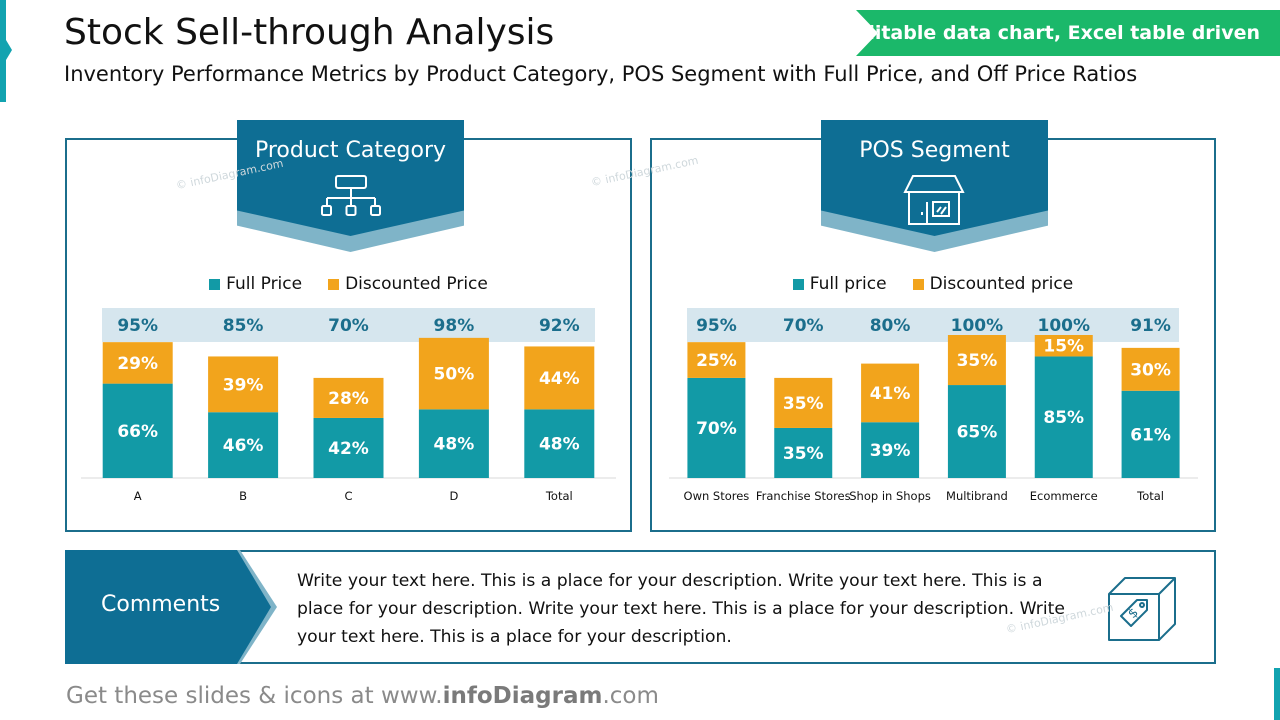 The image size is (1280, 720). What do you see at coordinates (254, 696) in the screenshot?
I see `footer-prefix: Get these slides & icons at www.` at bounding box center [254, 696].